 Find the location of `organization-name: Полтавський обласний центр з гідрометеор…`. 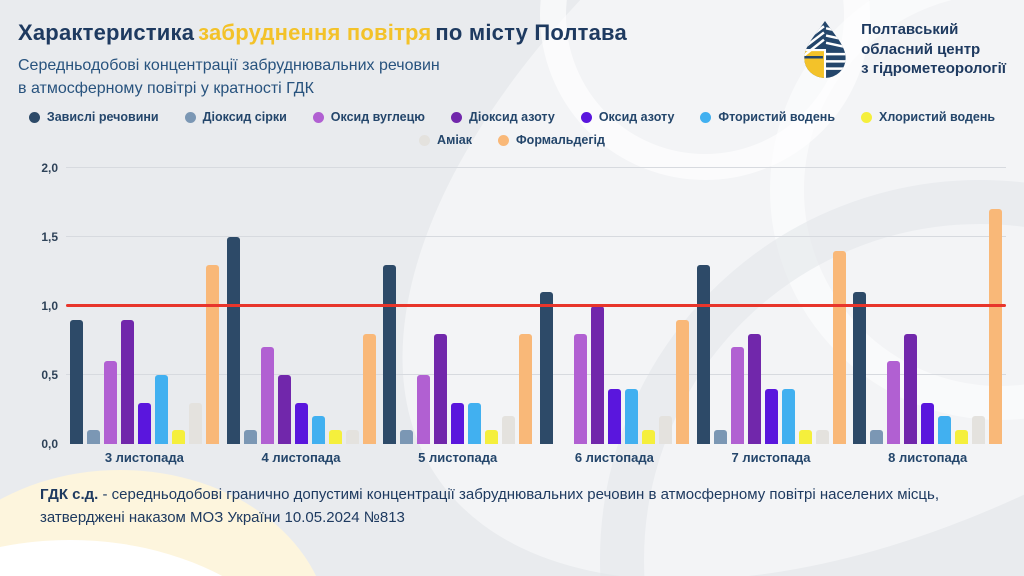

organization-name: Полтавський обласний центр з гідрометеор… is located at coordinates (933, 49).